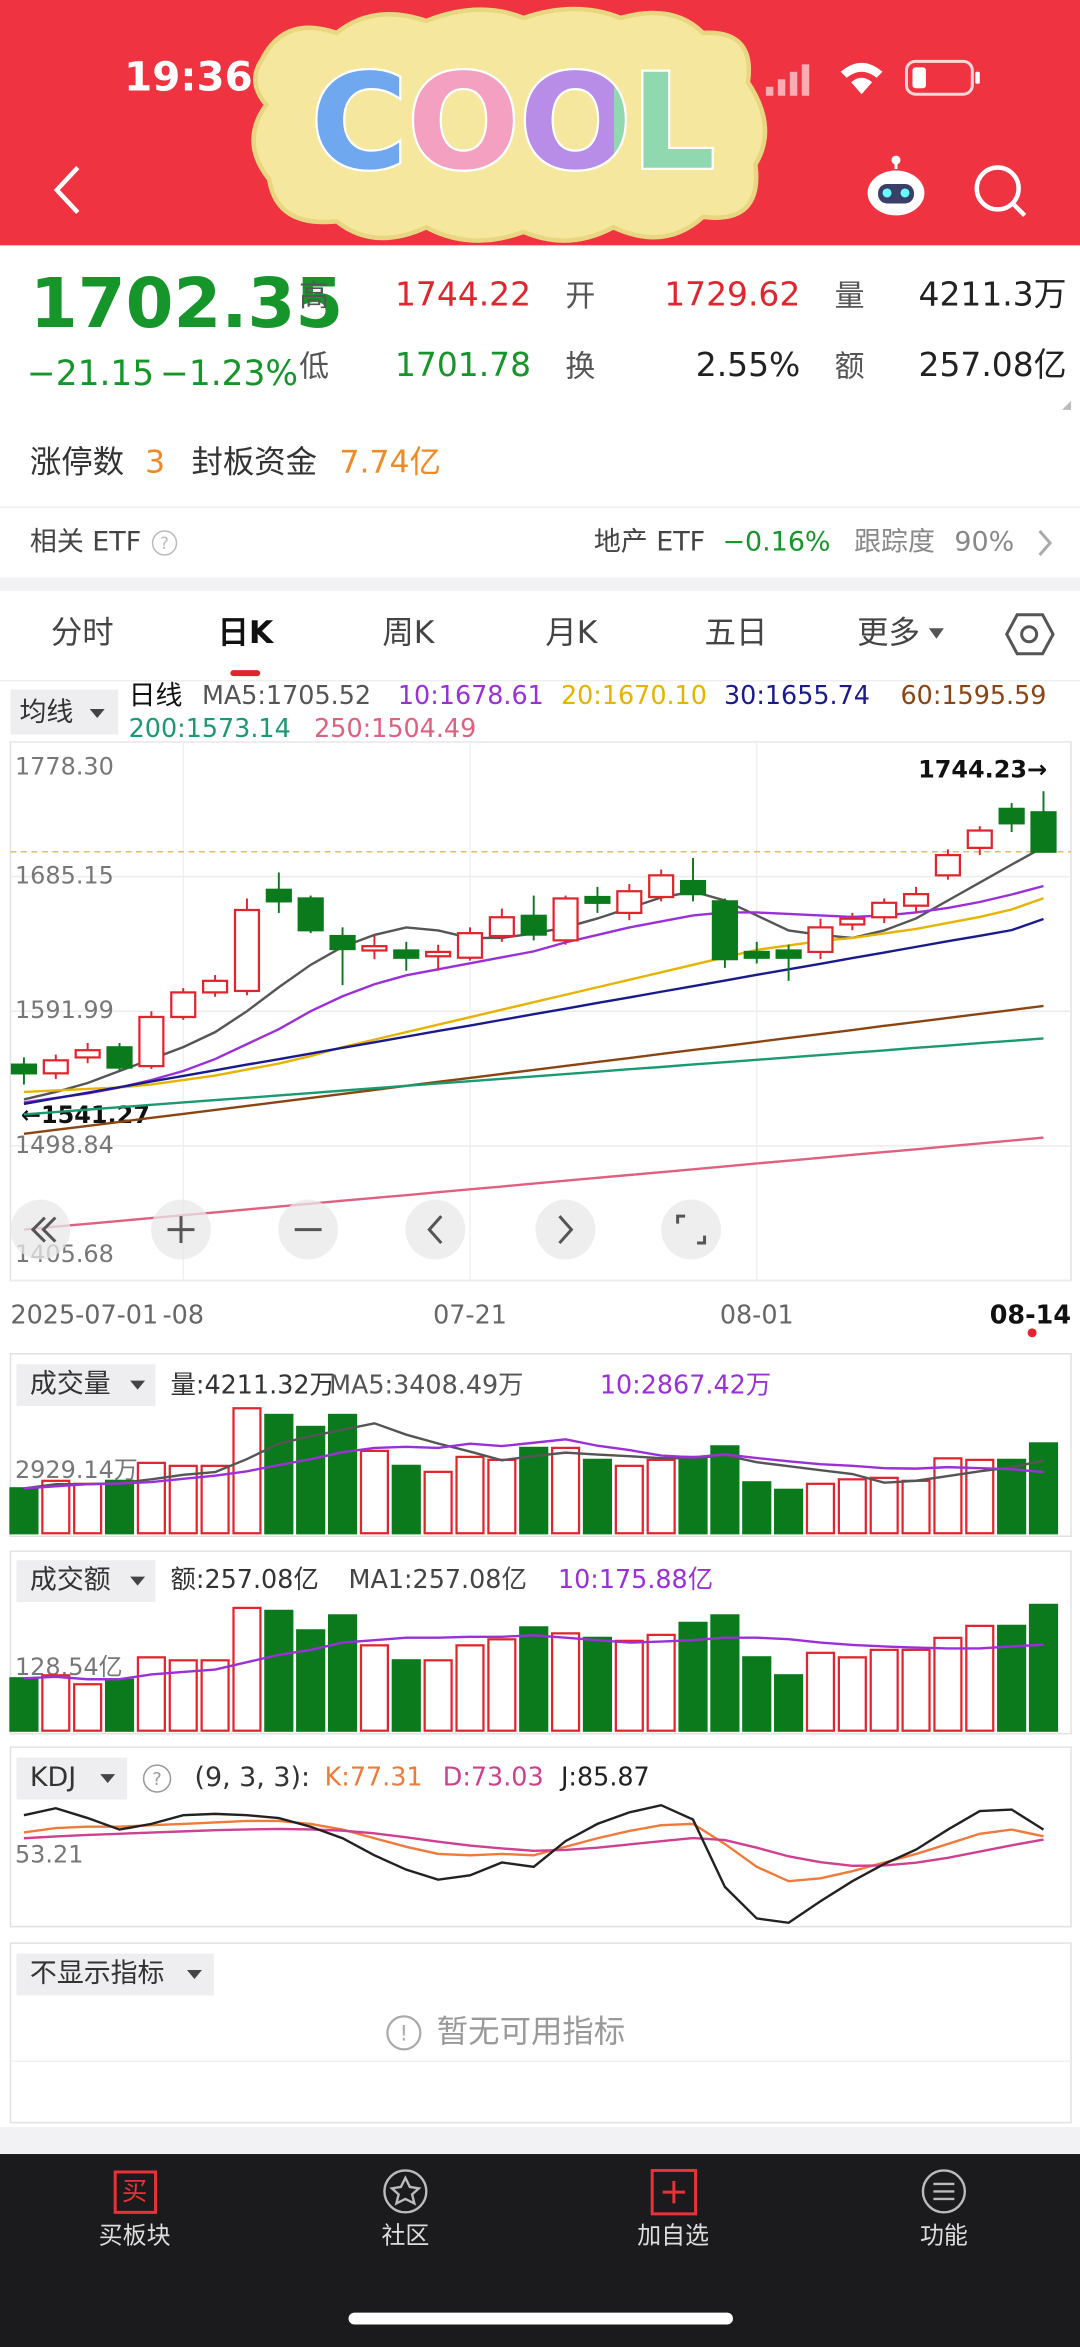  I want to click on field-label: 低, so click(314, 366).